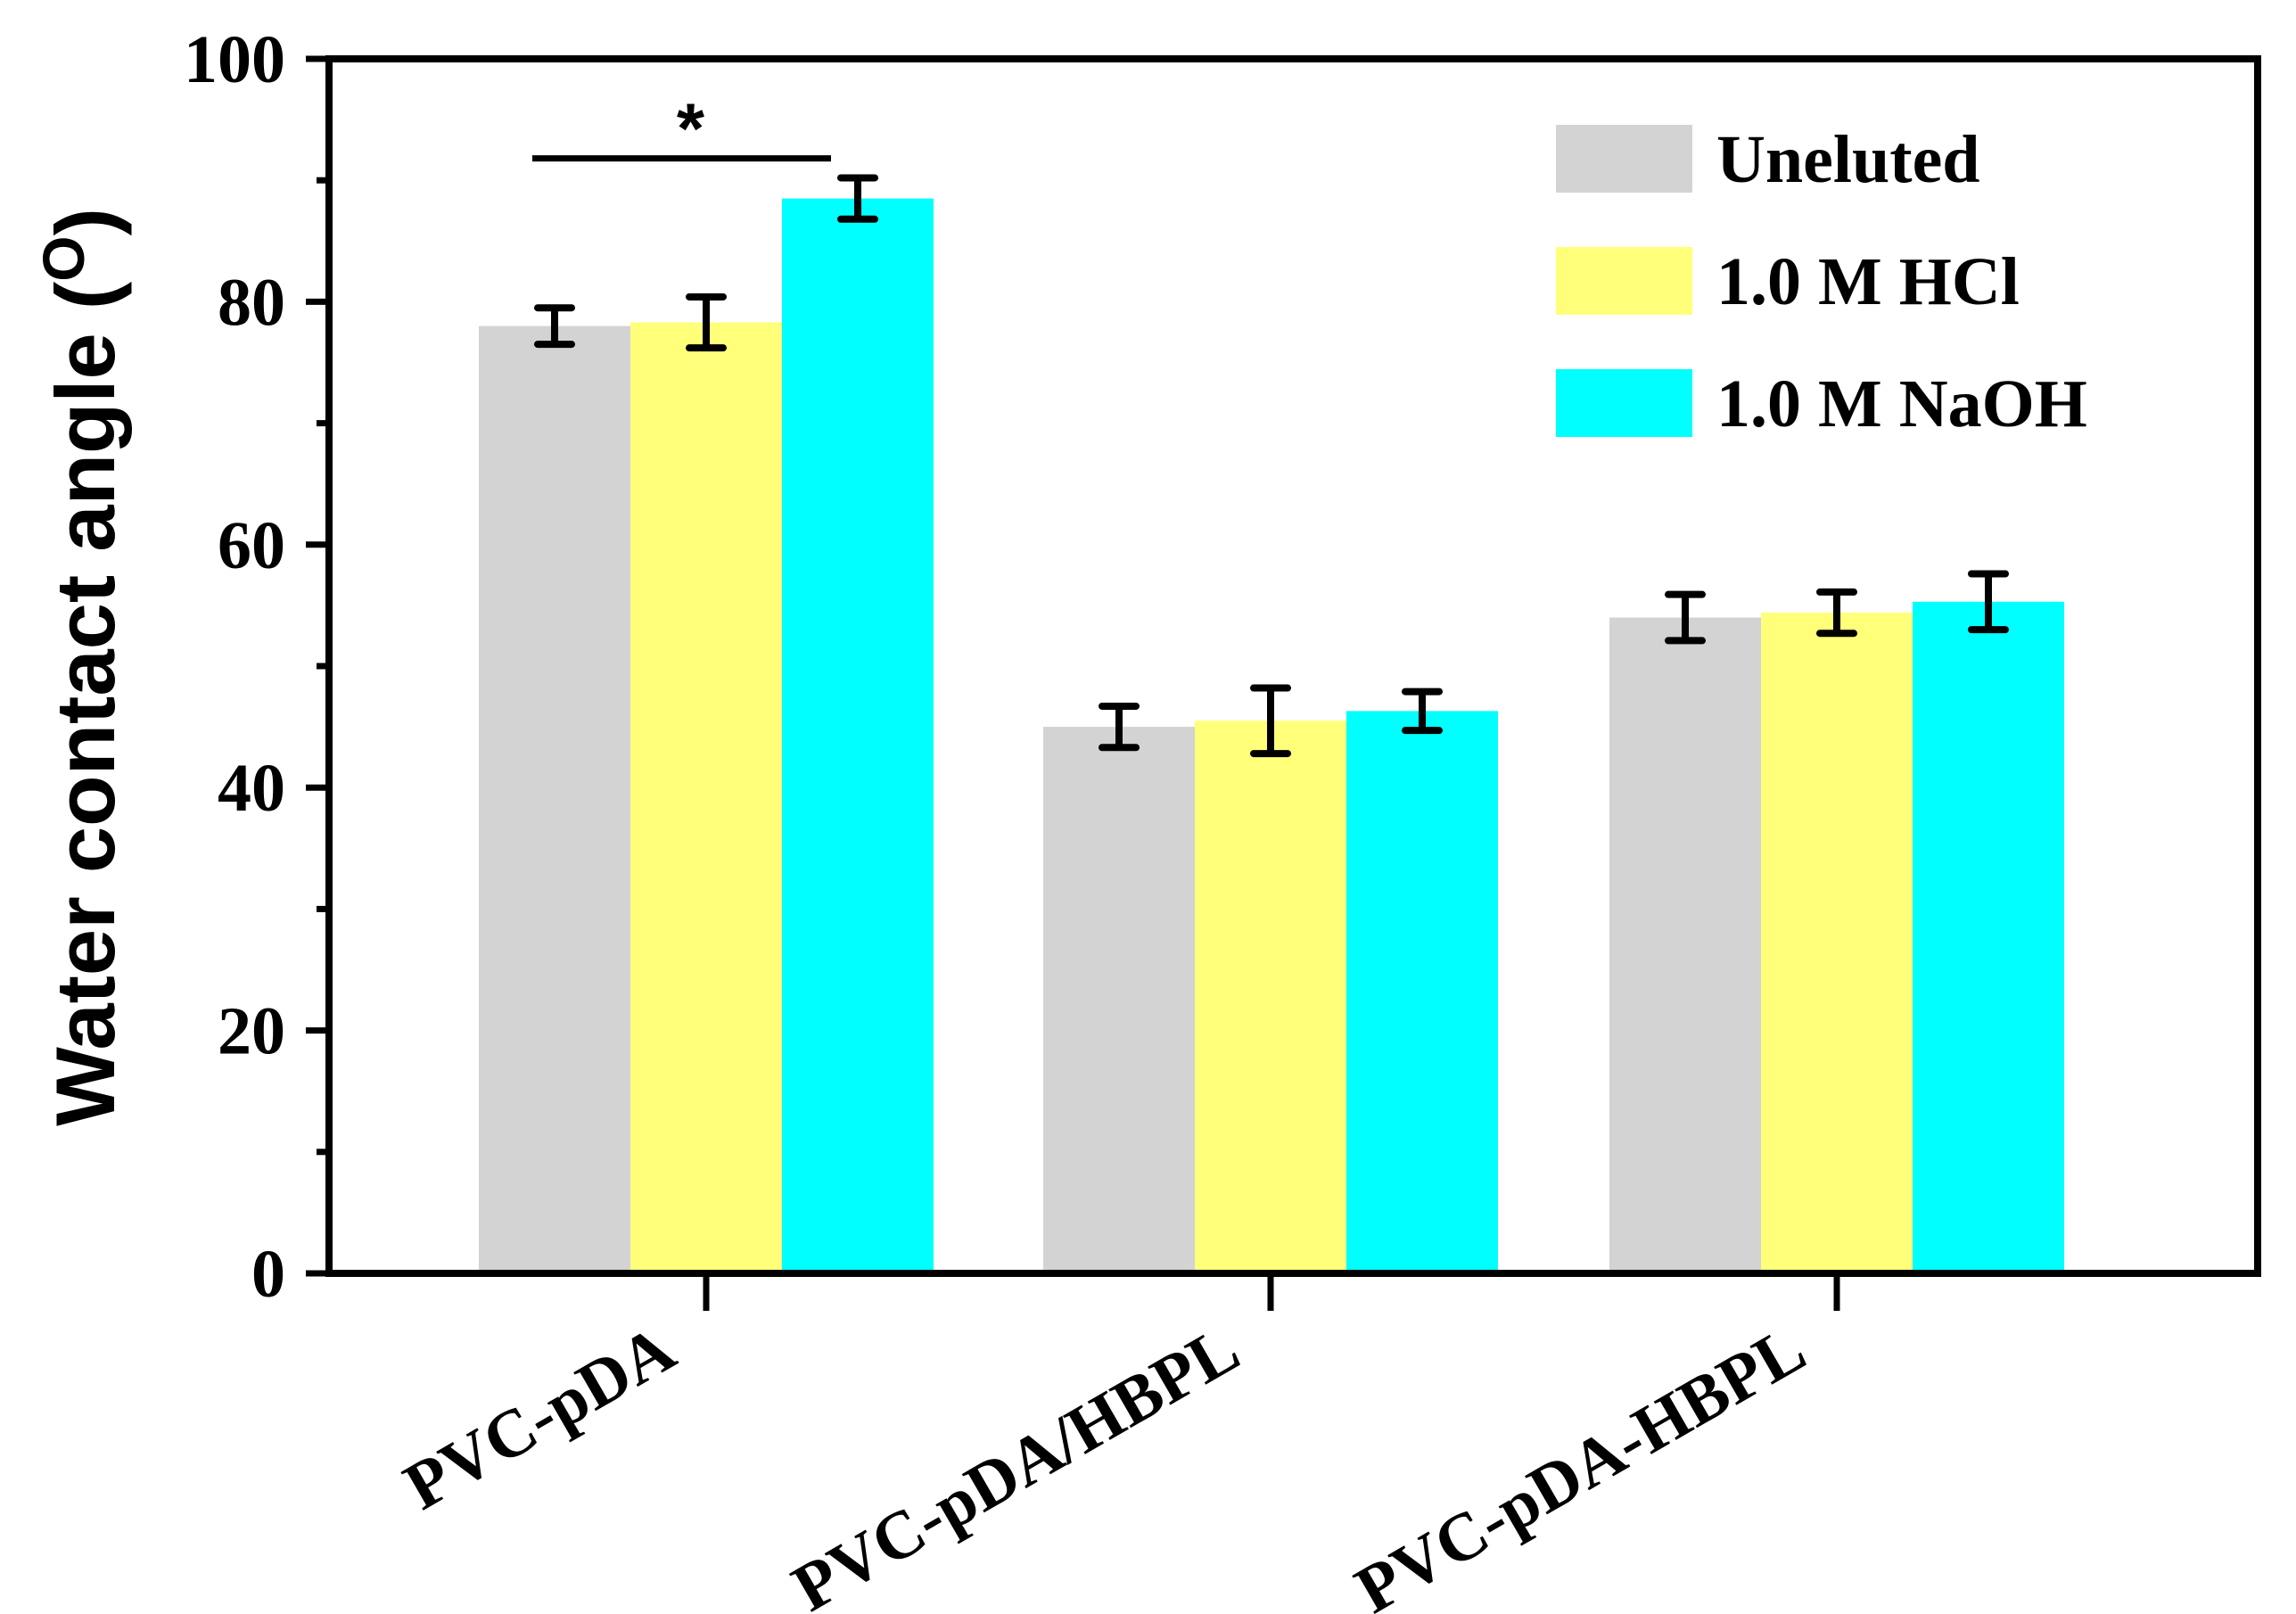 The height and width of the screenshot is (1614, 2296). What do you see at coordinates (268, 1274) in the screenshot?
I see `y-tick-label: 0` at bounding box center [268, 1274].